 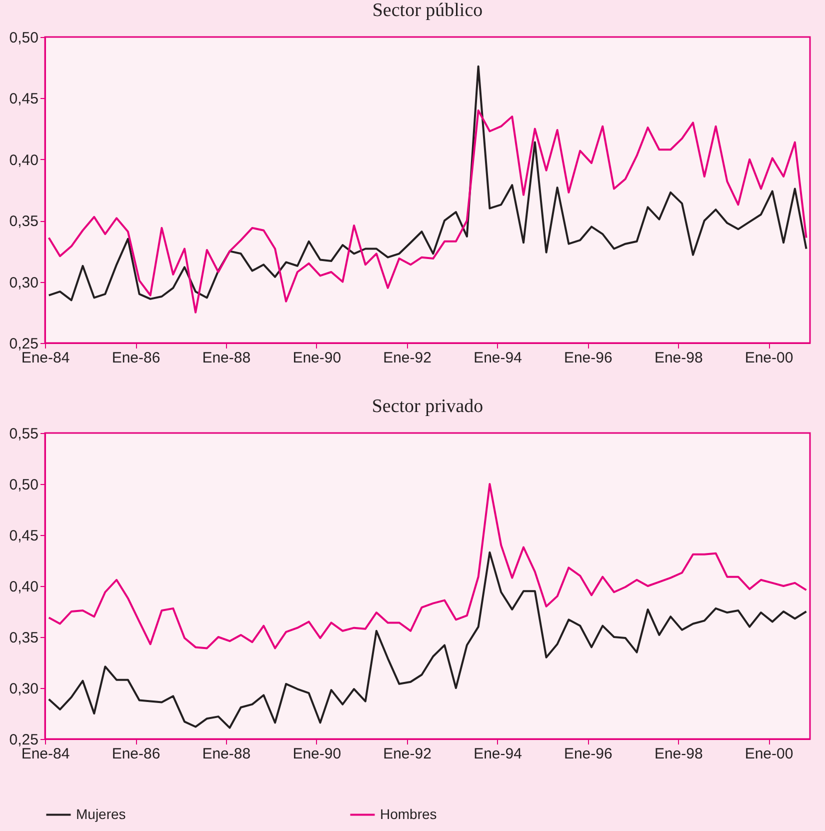 What do you see at coordinates (427, 10) in the screenshot?
I see `chart-title: Sector público` at bounding box center [427, 10].